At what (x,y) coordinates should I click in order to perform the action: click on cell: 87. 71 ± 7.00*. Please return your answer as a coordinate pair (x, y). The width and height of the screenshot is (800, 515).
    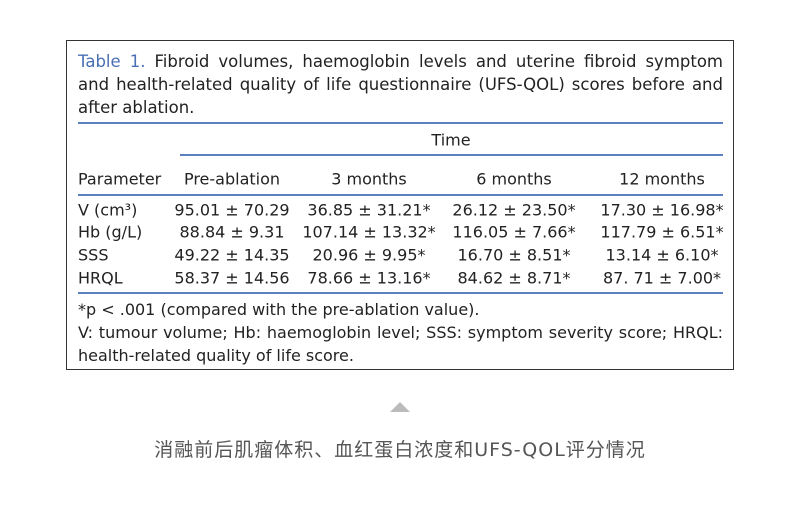
    Looking at the image, I should click on (662, 278).